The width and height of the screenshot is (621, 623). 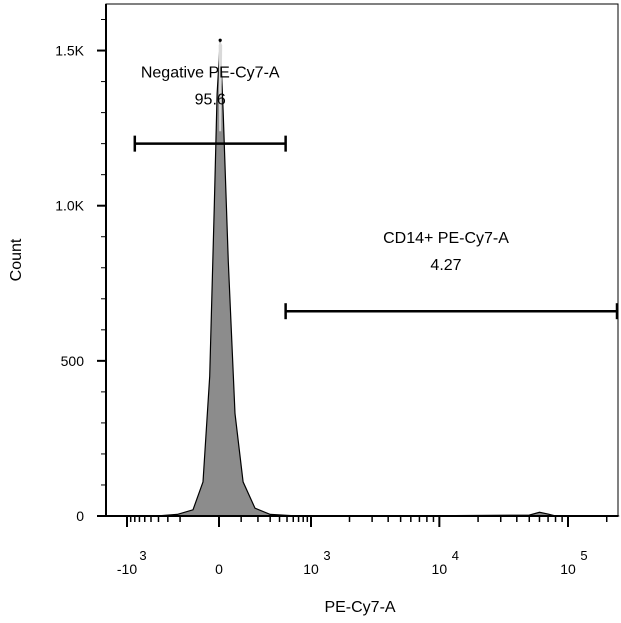 I want to click on gate-percent: 95.6, so click(x=210, y=100).